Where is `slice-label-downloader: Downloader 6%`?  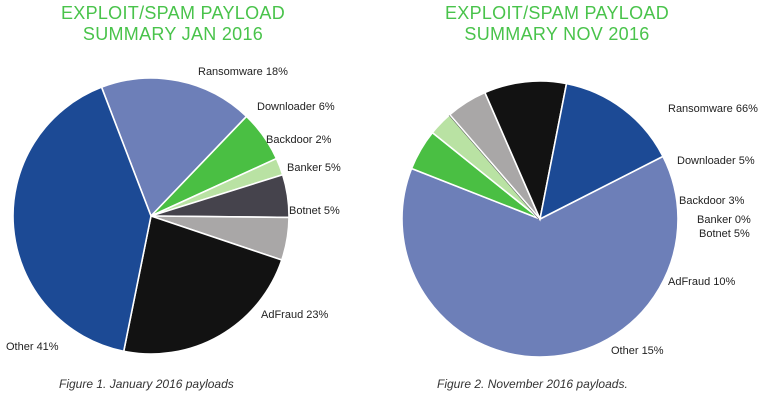 slice-label-downloader: Downloader 6% is located at coordinates (296, 107).